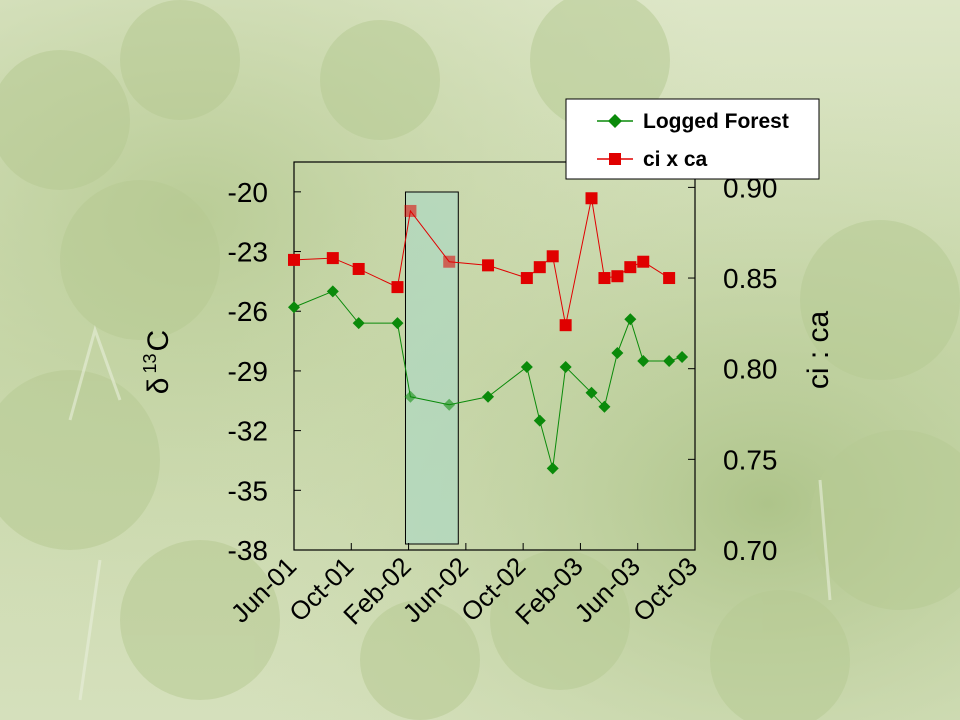  Describe the element at coordinates (248, 252) in the screenshot. I see `y-left-tick-label-1: -23` at that location.